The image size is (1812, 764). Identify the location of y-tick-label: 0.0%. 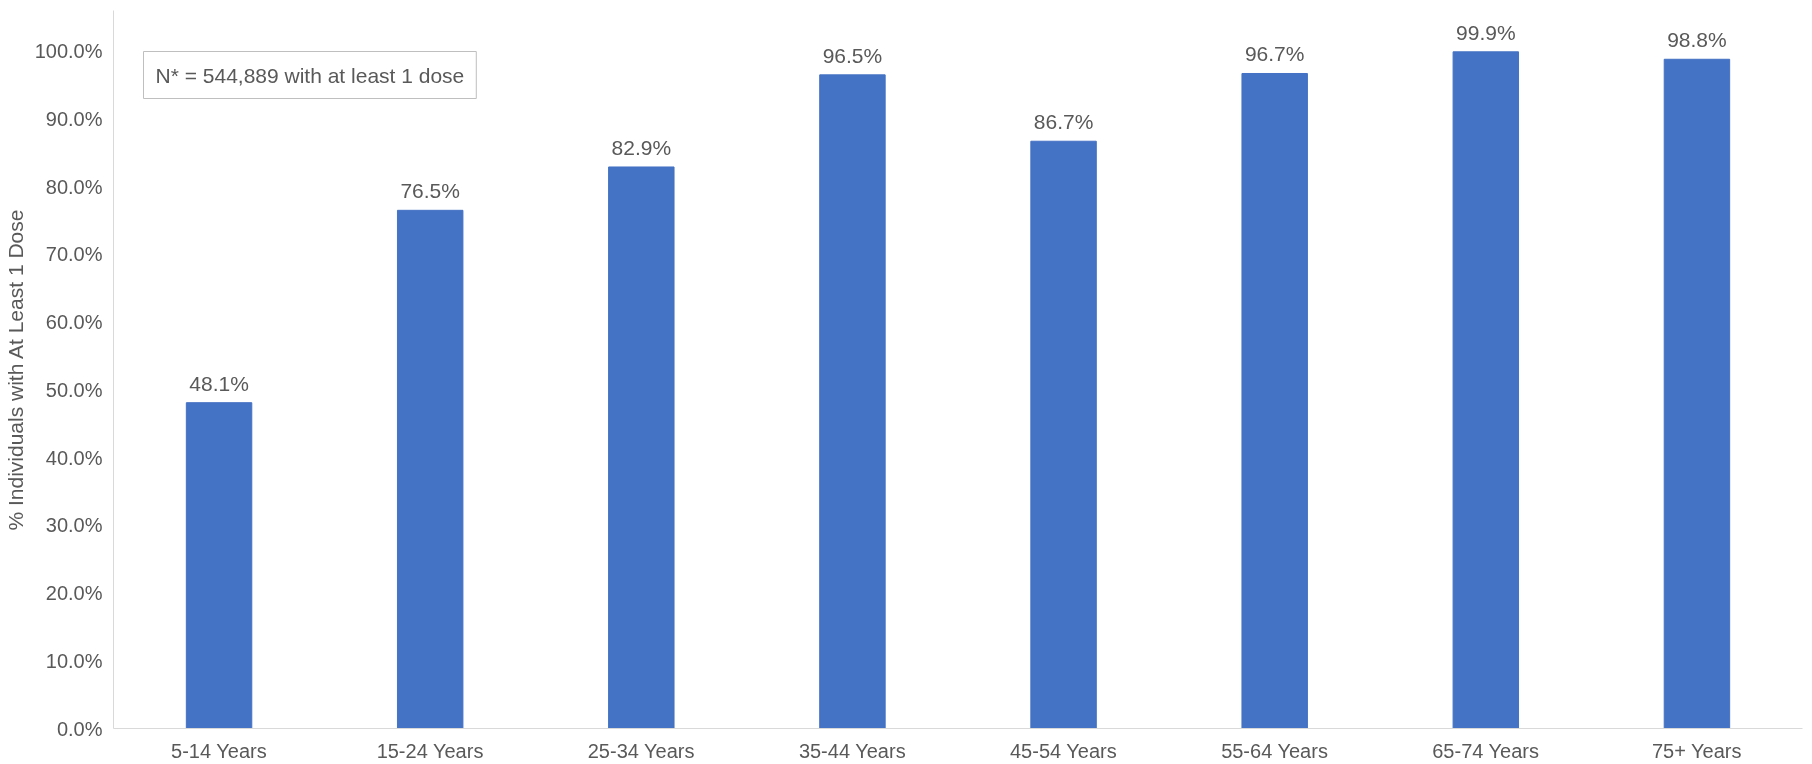
(79, 728).